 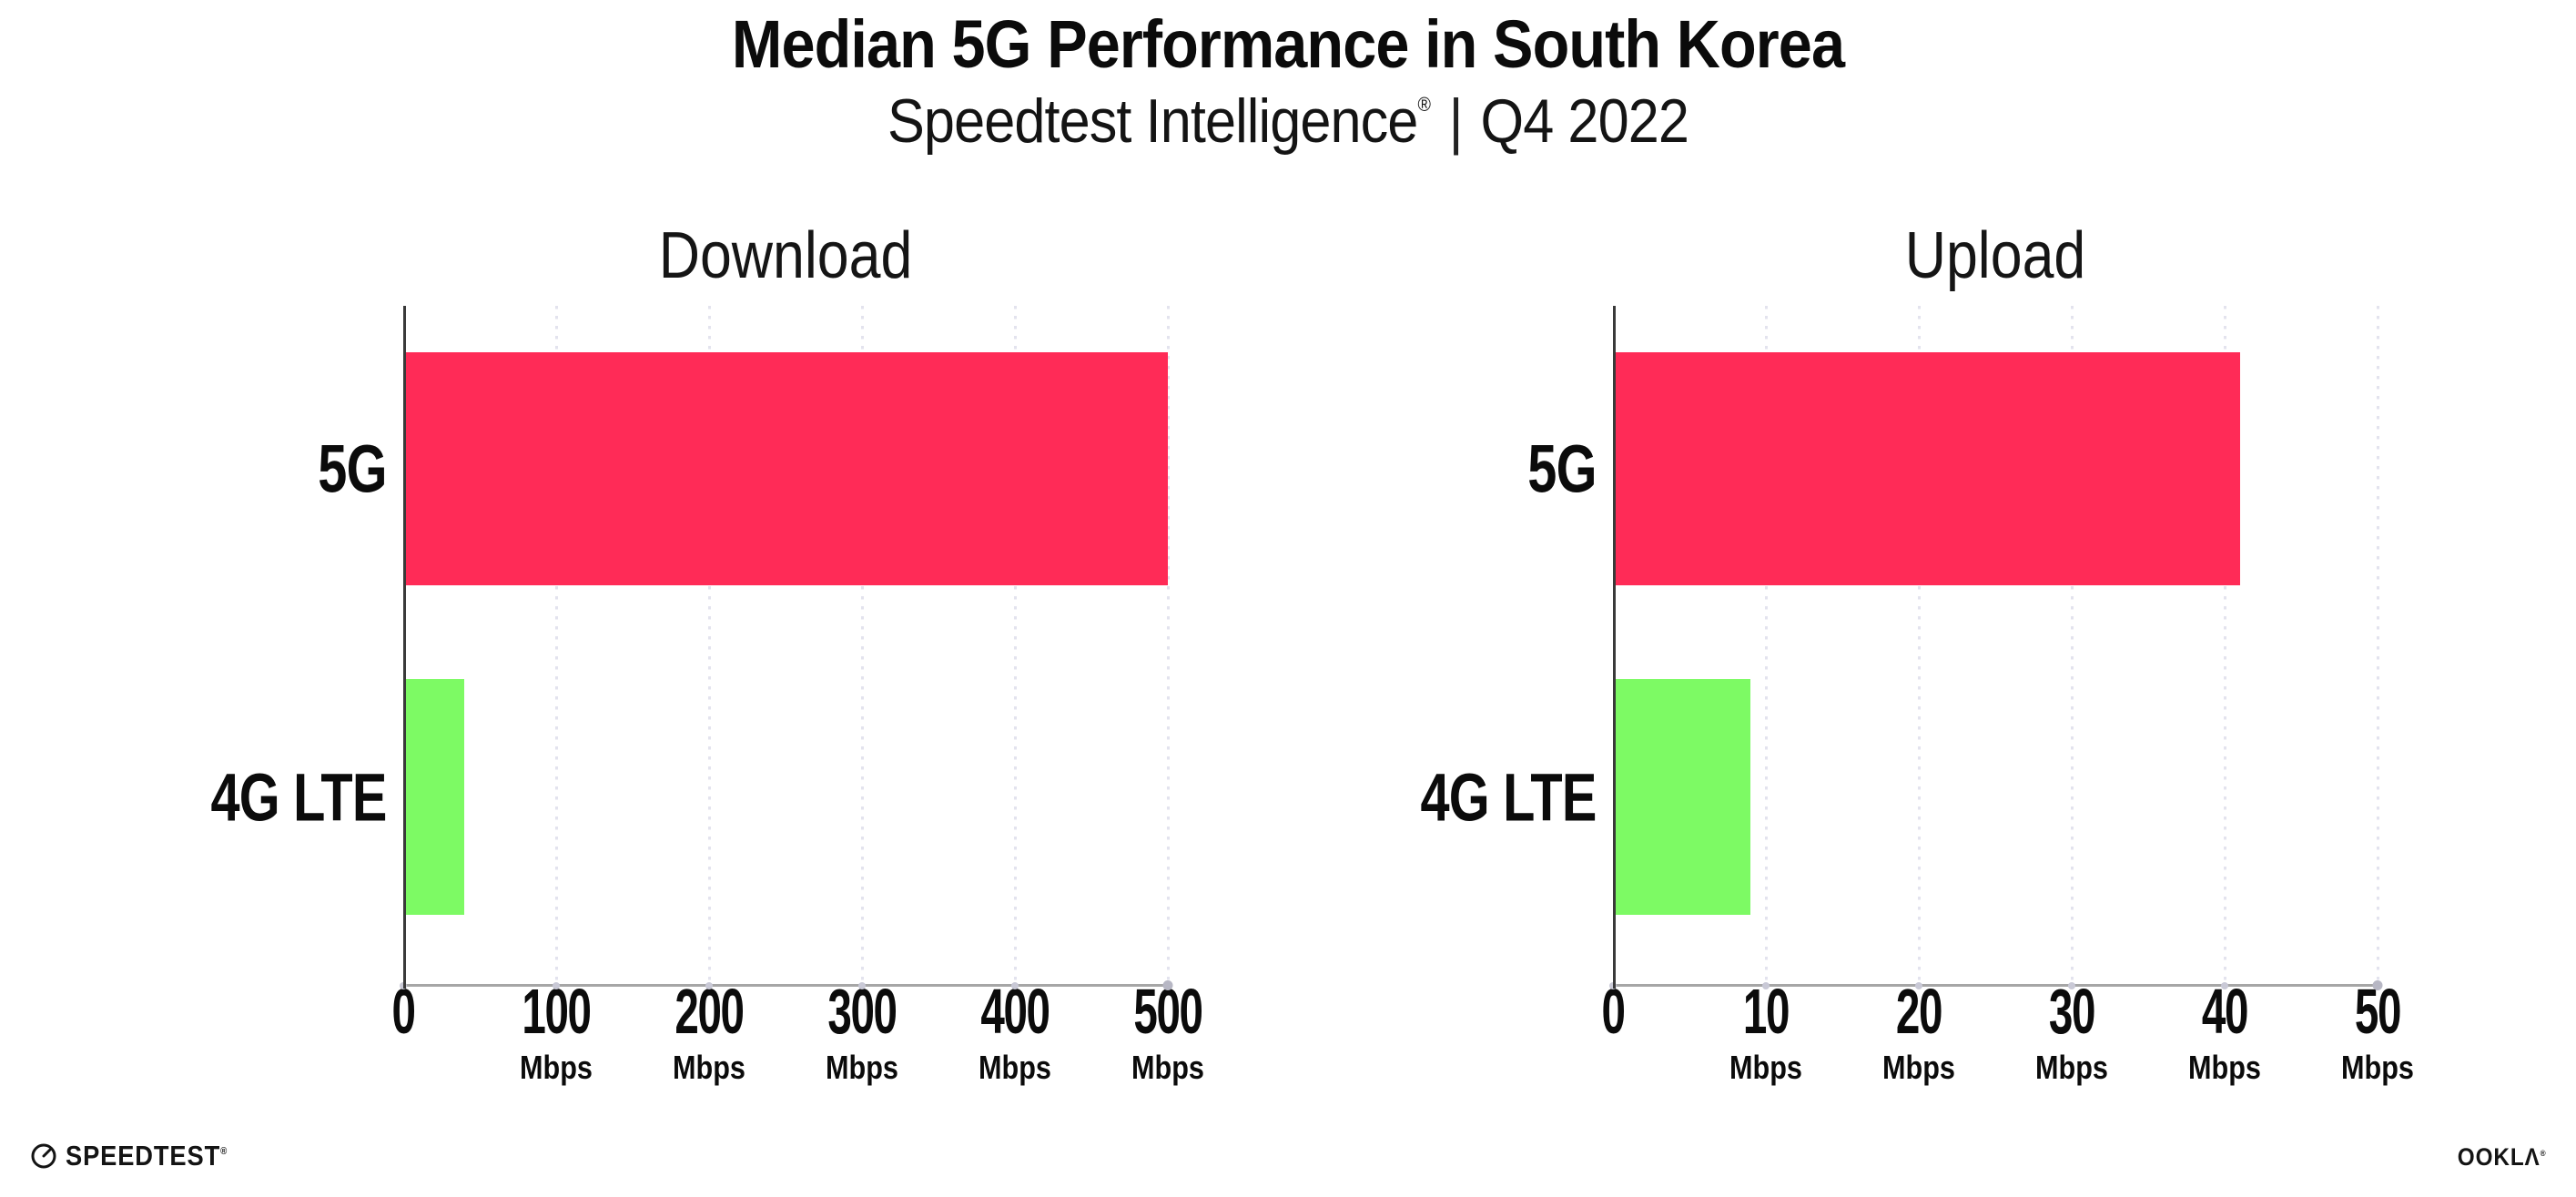 What do you see at coordinates (435, 797) in the screenshot?
I see `bar-download-4g-lte` at bounding box center [435, 797].